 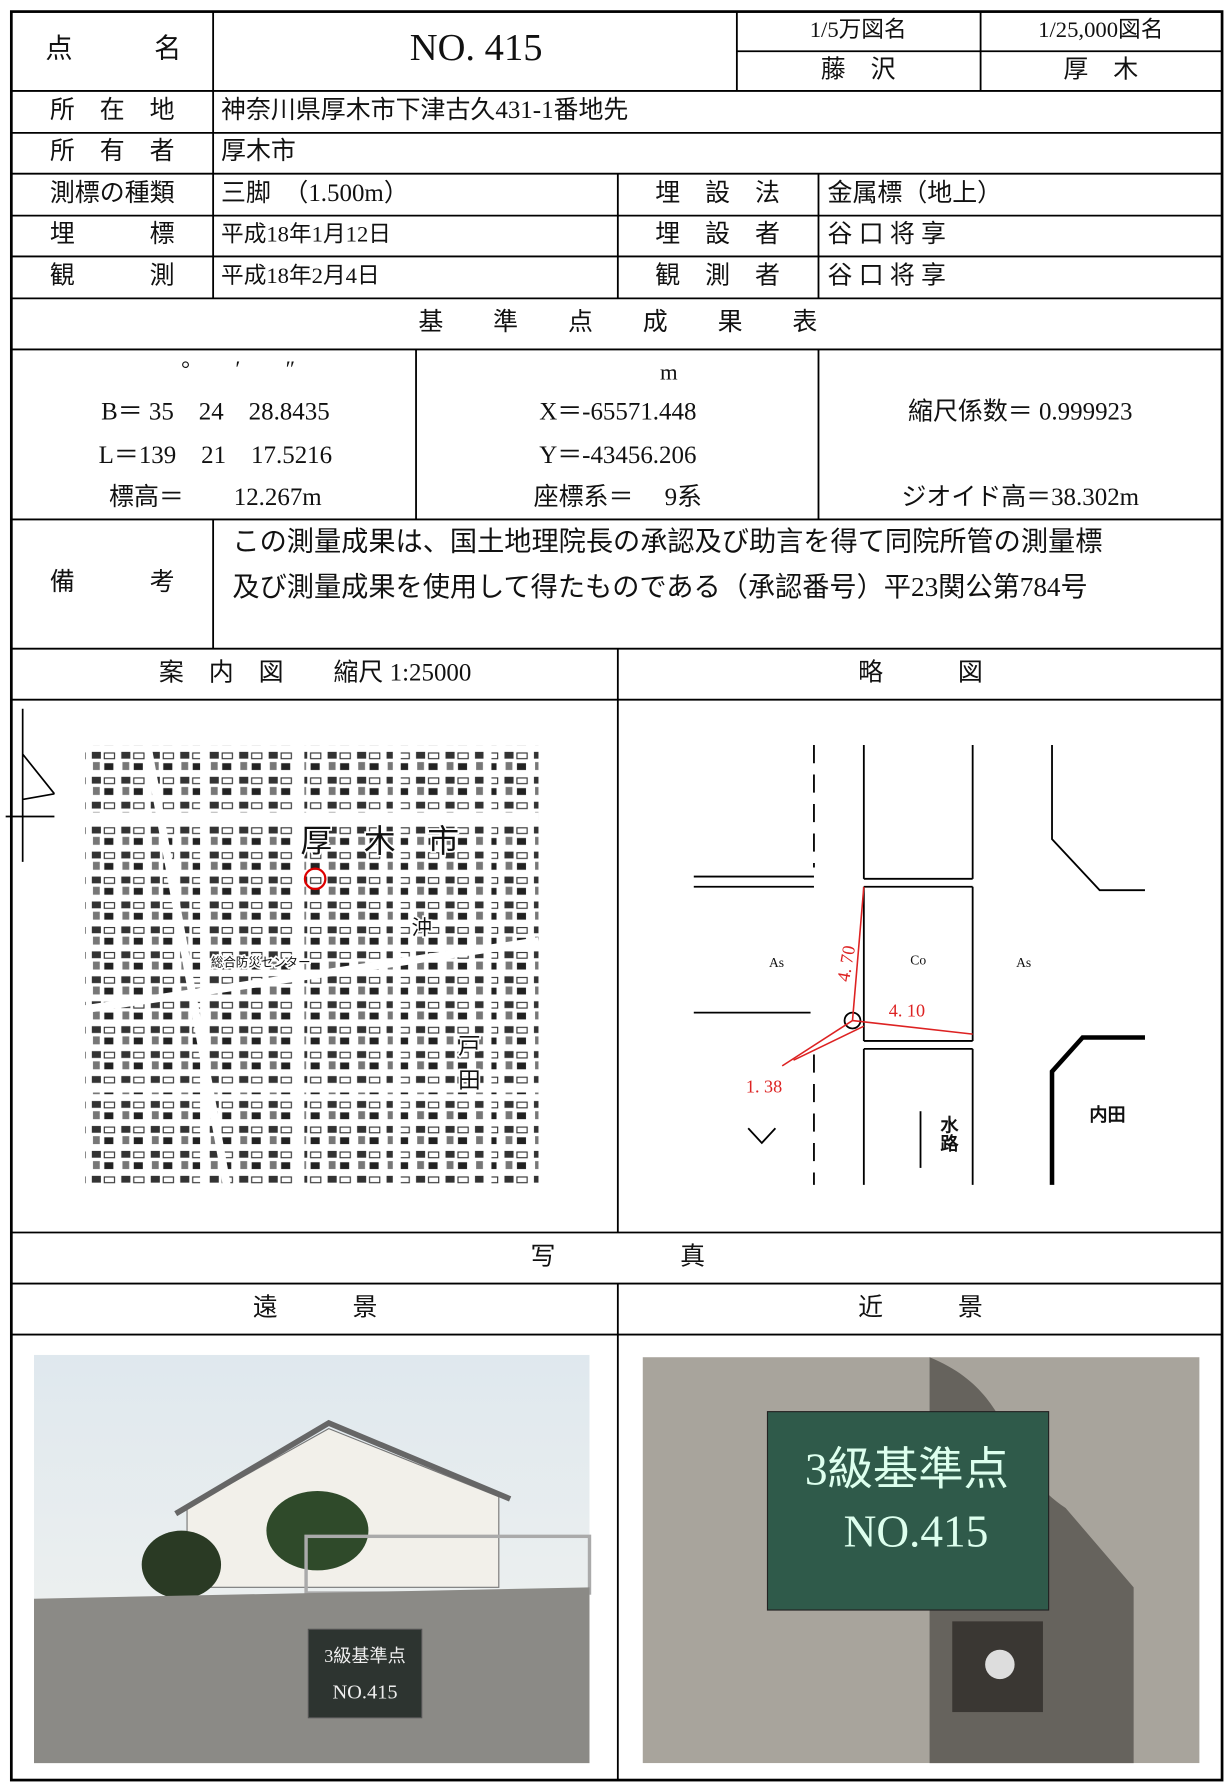 What do you see at coordinates (717, 276) in the screenshot?
I see `label: 観 測 者` at bounding box center [717, 276].